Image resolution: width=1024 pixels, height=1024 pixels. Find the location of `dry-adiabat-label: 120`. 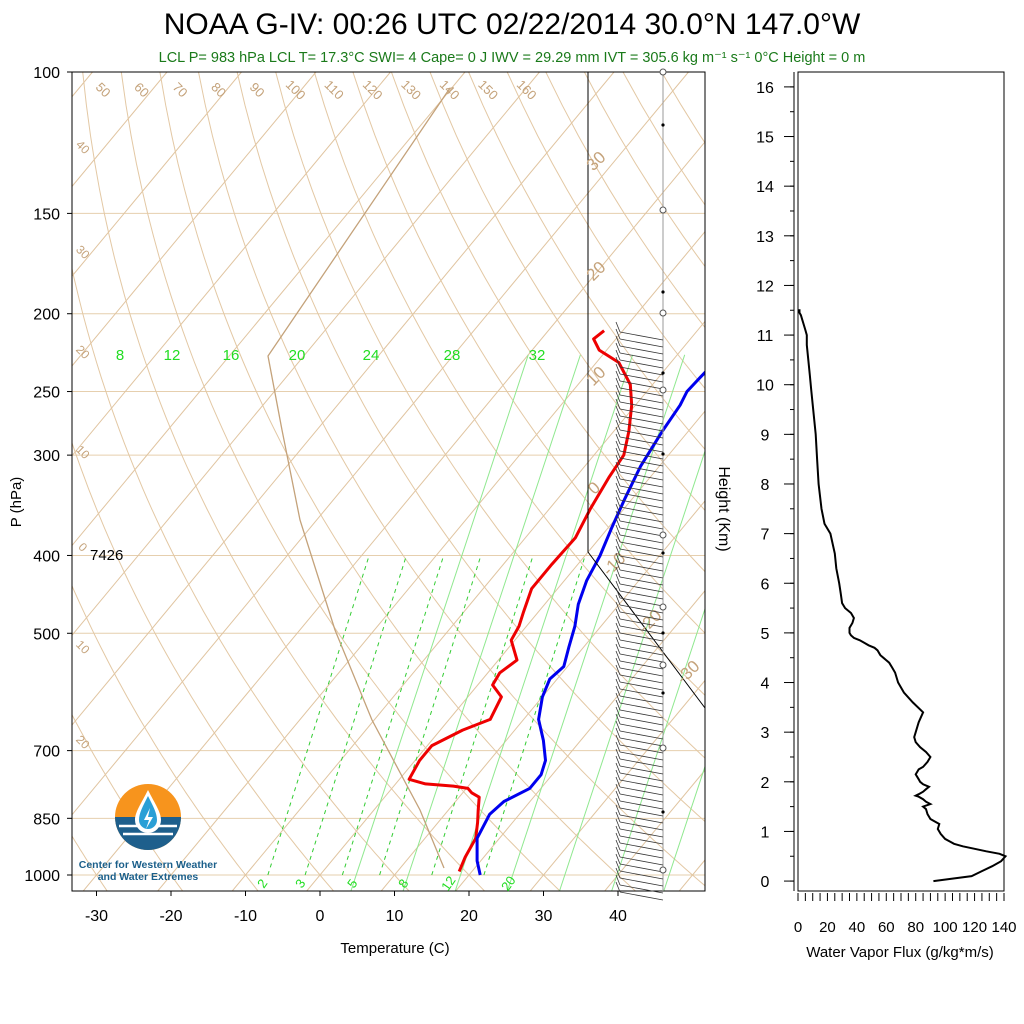

dry-adiabat-label: 120 is located at coordinates (373, 90).